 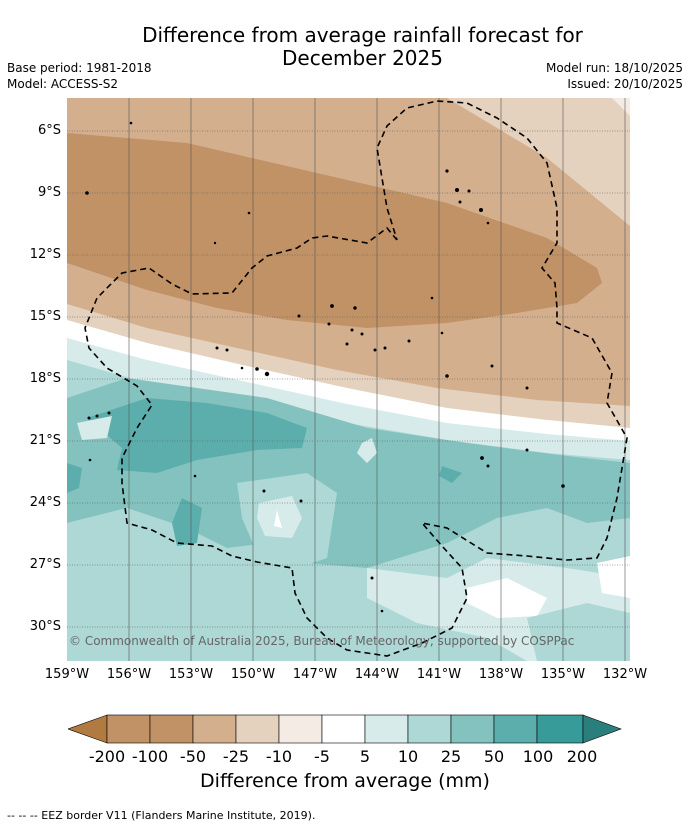 I want to click on band-wet-50-d, so click(x=450, y=474).